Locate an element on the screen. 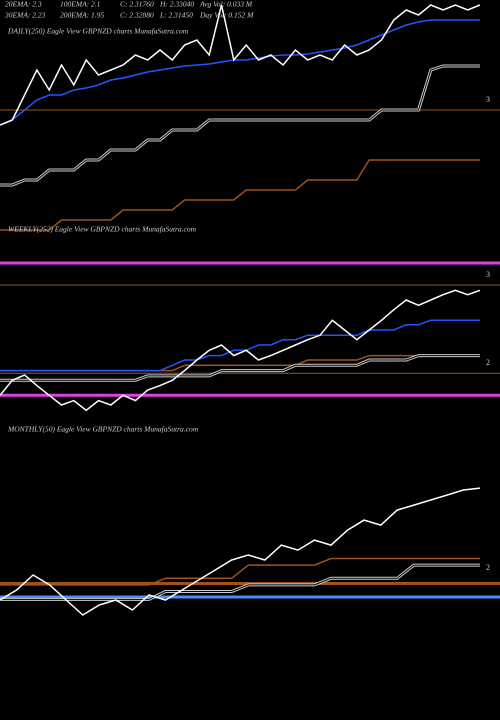 The height and width of the screenshot is (720, 500). header-stat: 100EMA: 2.1 is located at coordinates (80, 4).